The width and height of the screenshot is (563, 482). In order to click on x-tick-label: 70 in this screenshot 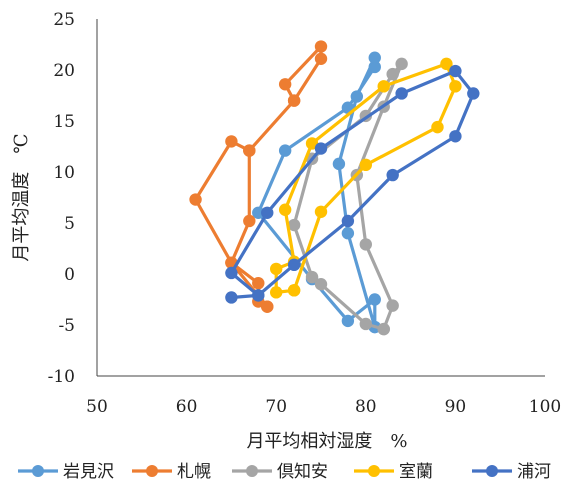, I will do `click(276, 407)`.